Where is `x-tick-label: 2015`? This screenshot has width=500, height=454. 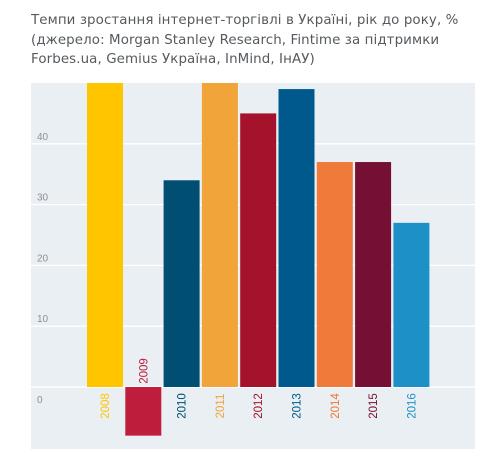
x-tick-label: 2015 is located at coordinates (374, 406).